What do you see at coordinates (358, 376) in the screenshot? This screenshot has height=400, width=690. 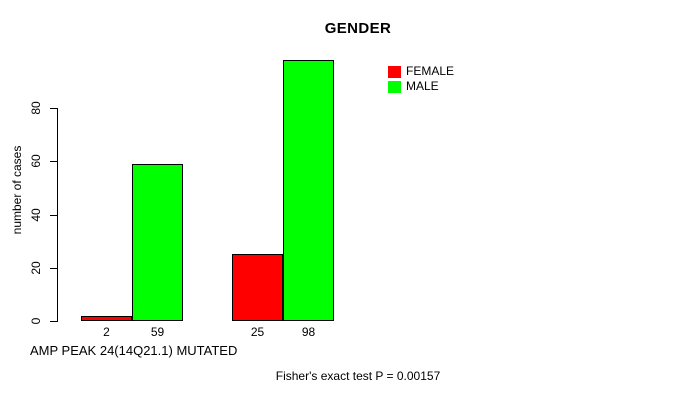 I see `fisher-test-annotation: Fisher's exact test P = 0.00157` at bounding box center [358, 376].